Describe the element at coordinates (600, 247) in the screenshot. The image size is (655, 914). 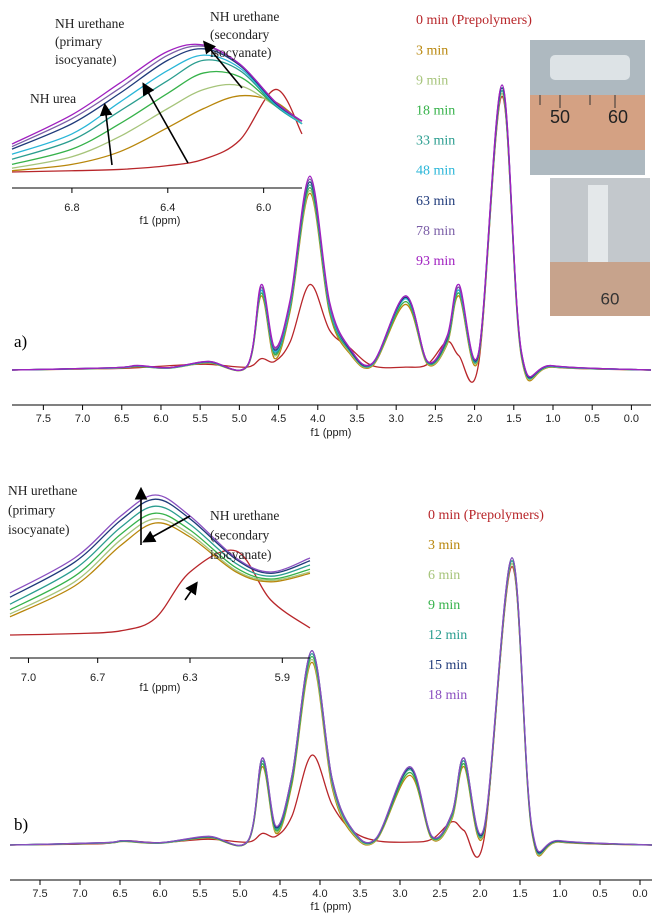
I see `photo-bottom: 60` at that location.